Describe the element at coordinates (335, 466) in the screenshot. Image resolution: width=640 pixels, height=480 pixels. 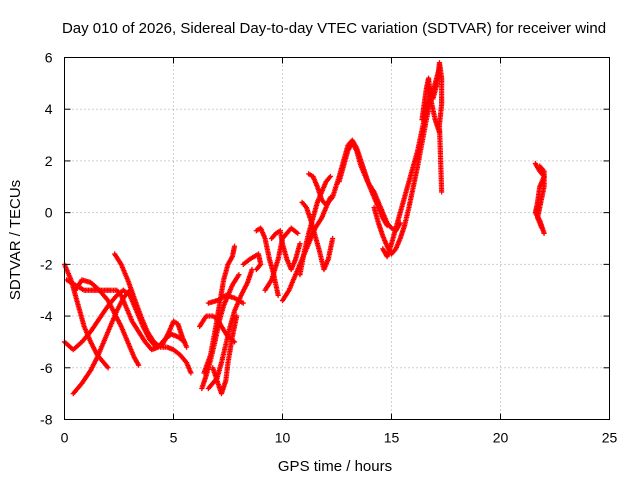
I see `x-axis-label: GPS time / hours` at that location.